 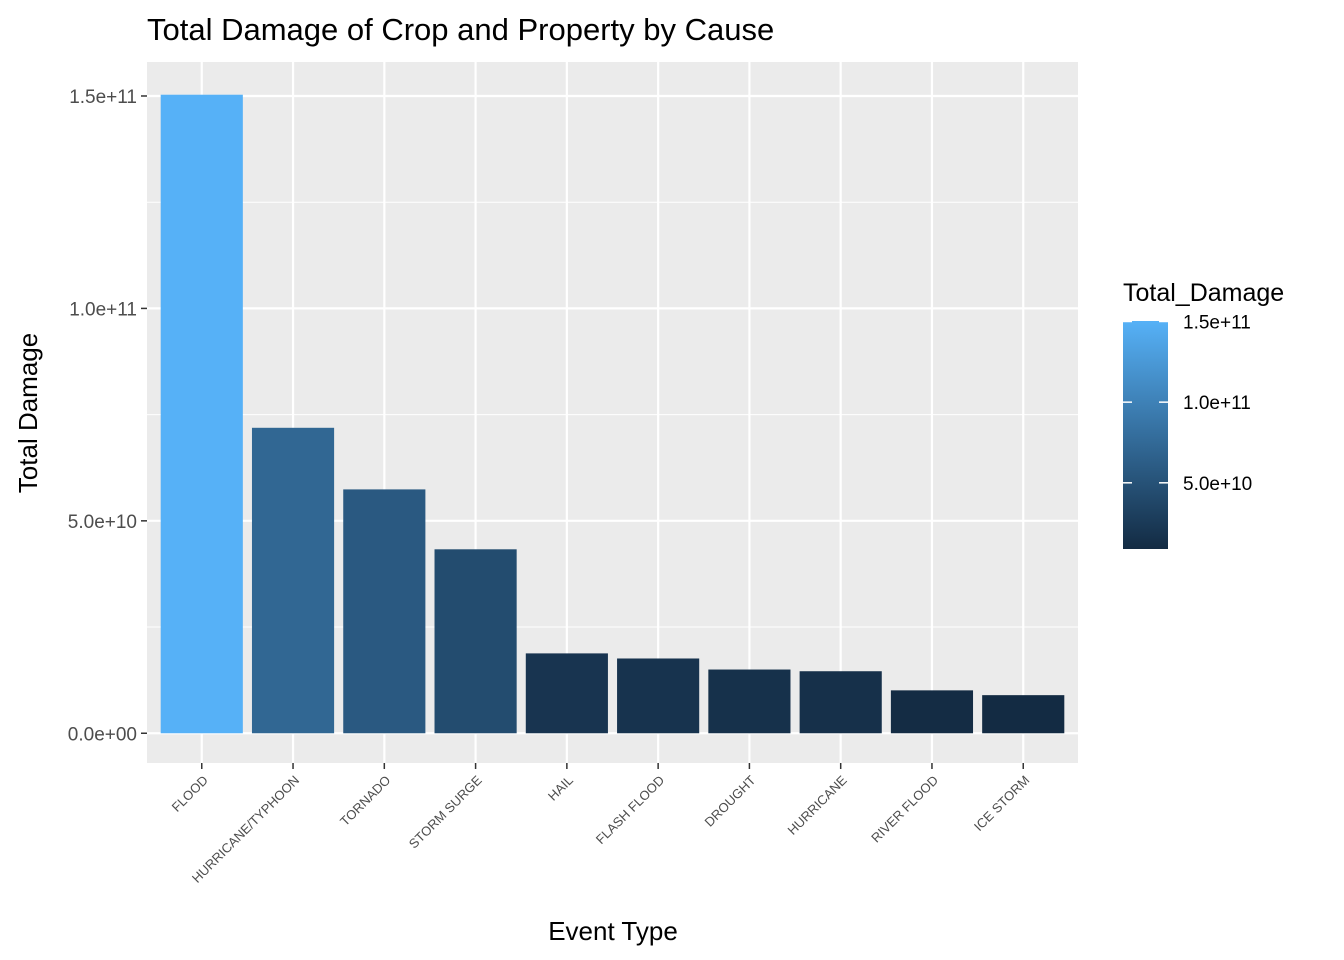 I want to click on y-tick-label: 1.5e+11, so click(x=103, y=97).